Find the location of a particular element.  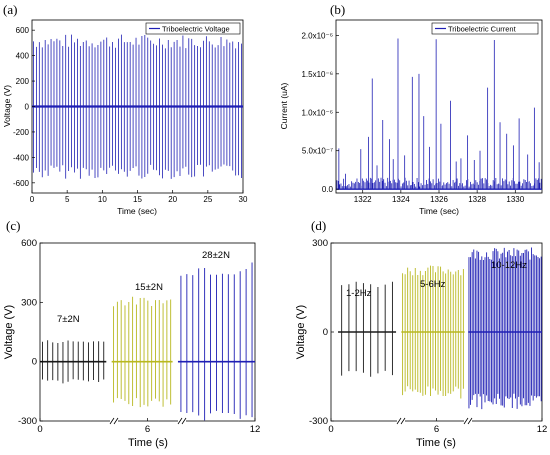

panel-d-axis-break-1-mask is located at coordinates (401, 421).